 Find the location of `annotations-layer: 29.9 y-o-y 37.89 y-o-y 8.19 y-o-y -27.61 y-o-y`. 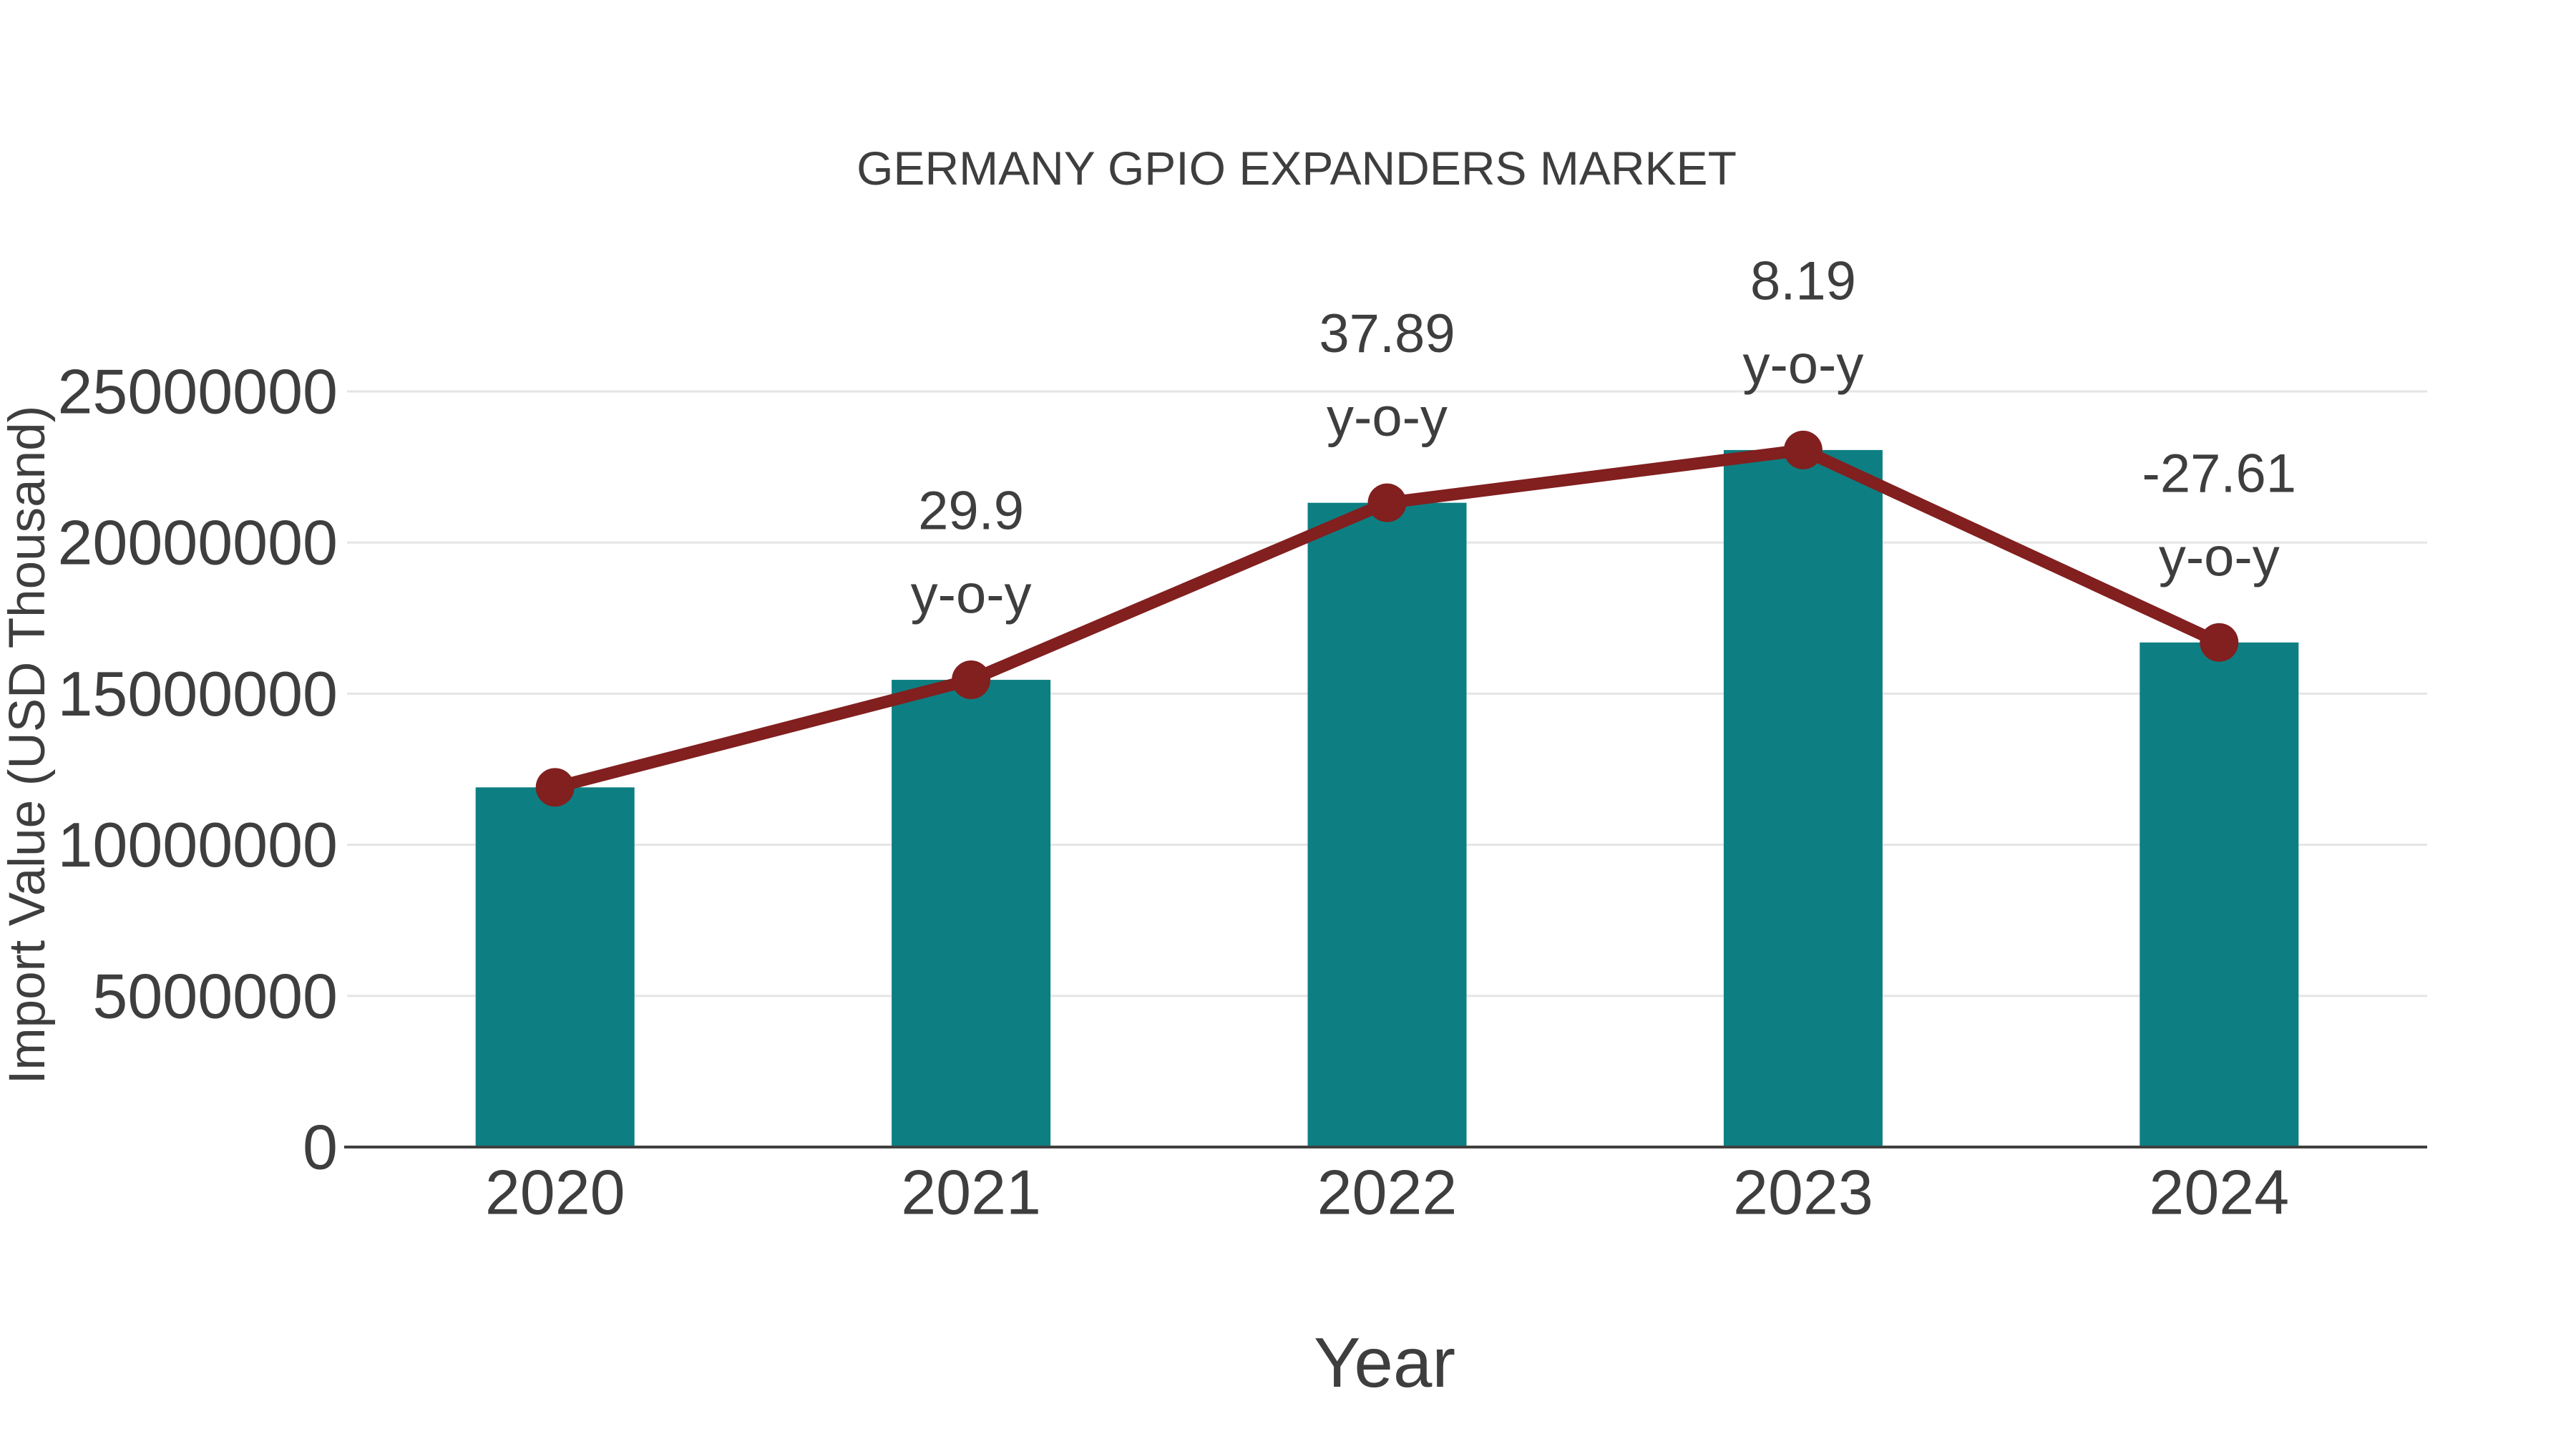

annotations-layer: 29.9 y-o-y 37.89 y-o-y 8.19 y-o-y -27.61 y-o-y is located at coordinates (1603, 437).